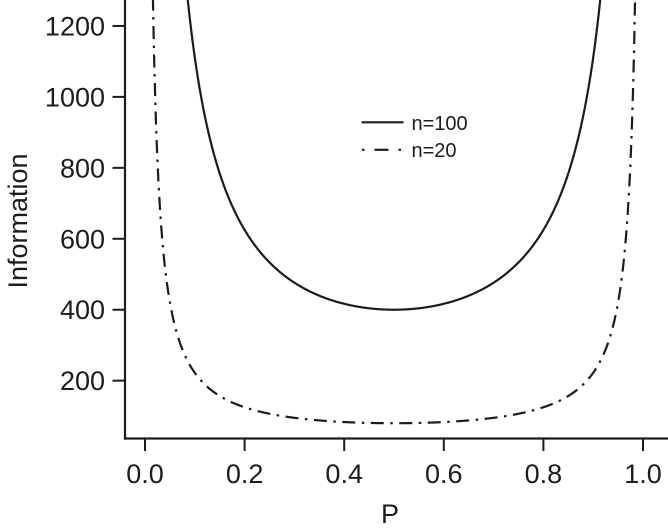 This screenshot has height=531, width=668. What do you see at coordinates (85, 203) in the screenshot?
I see `y-axis-ticks: 200 400 600 800 1000 1200` at bounding box center [85, 203].